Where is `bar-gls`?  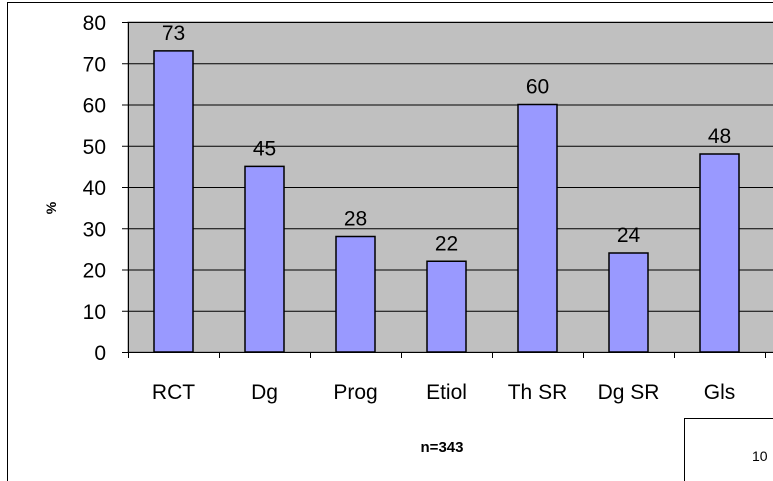 bar-gls is located at coordinates (719, 253).